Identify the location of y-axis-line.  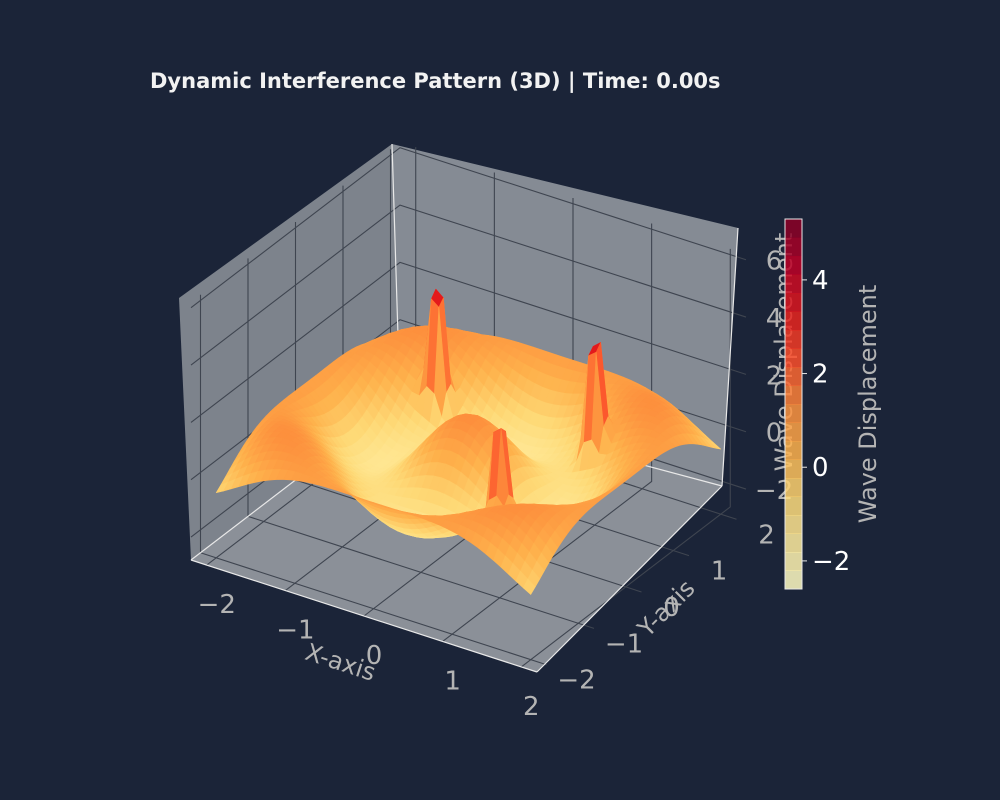
(629, 579).